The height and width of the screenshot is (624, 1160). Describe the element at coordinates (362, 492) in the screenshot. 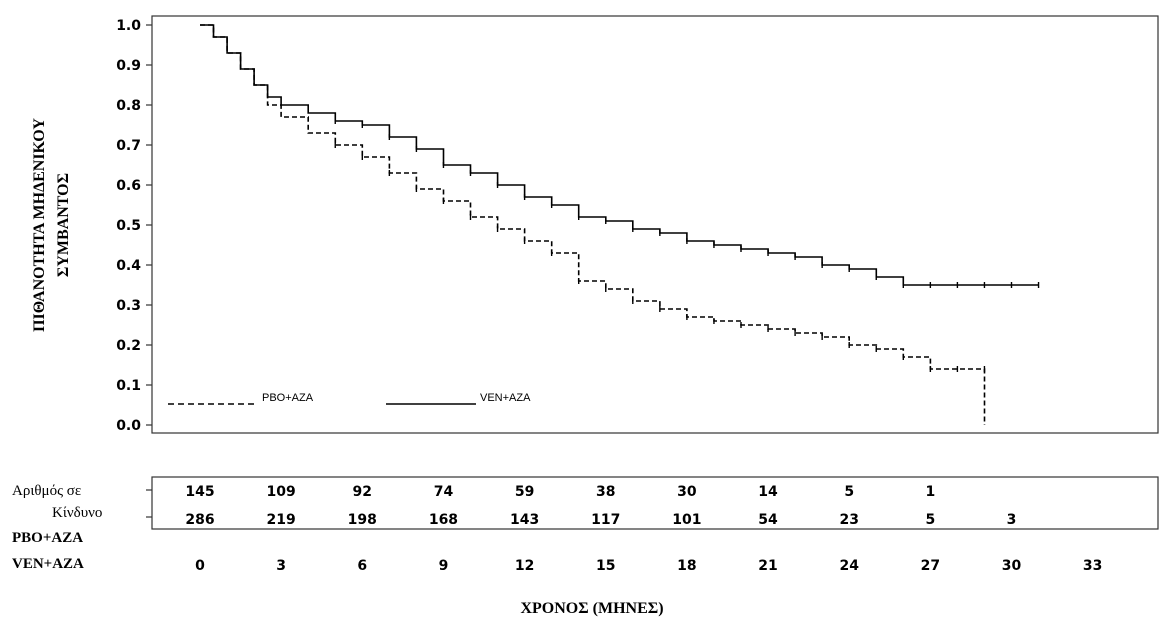

I see `risk-value: 92` at that location.